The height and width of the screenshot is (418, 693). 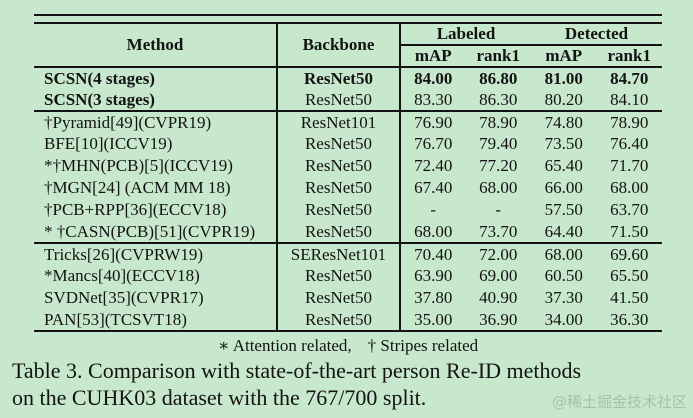 I want to click on value-cell: 63.90, so click(x=433, y=275).